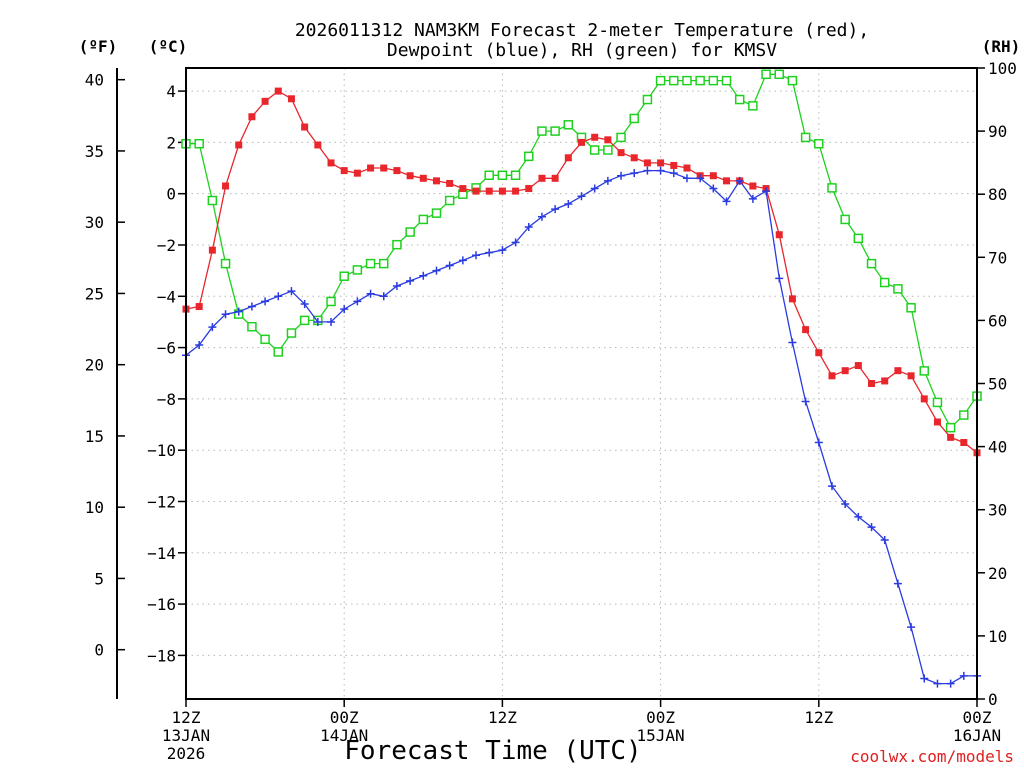  I want to click on celsius-tick-label: −10, so click(161, 450).